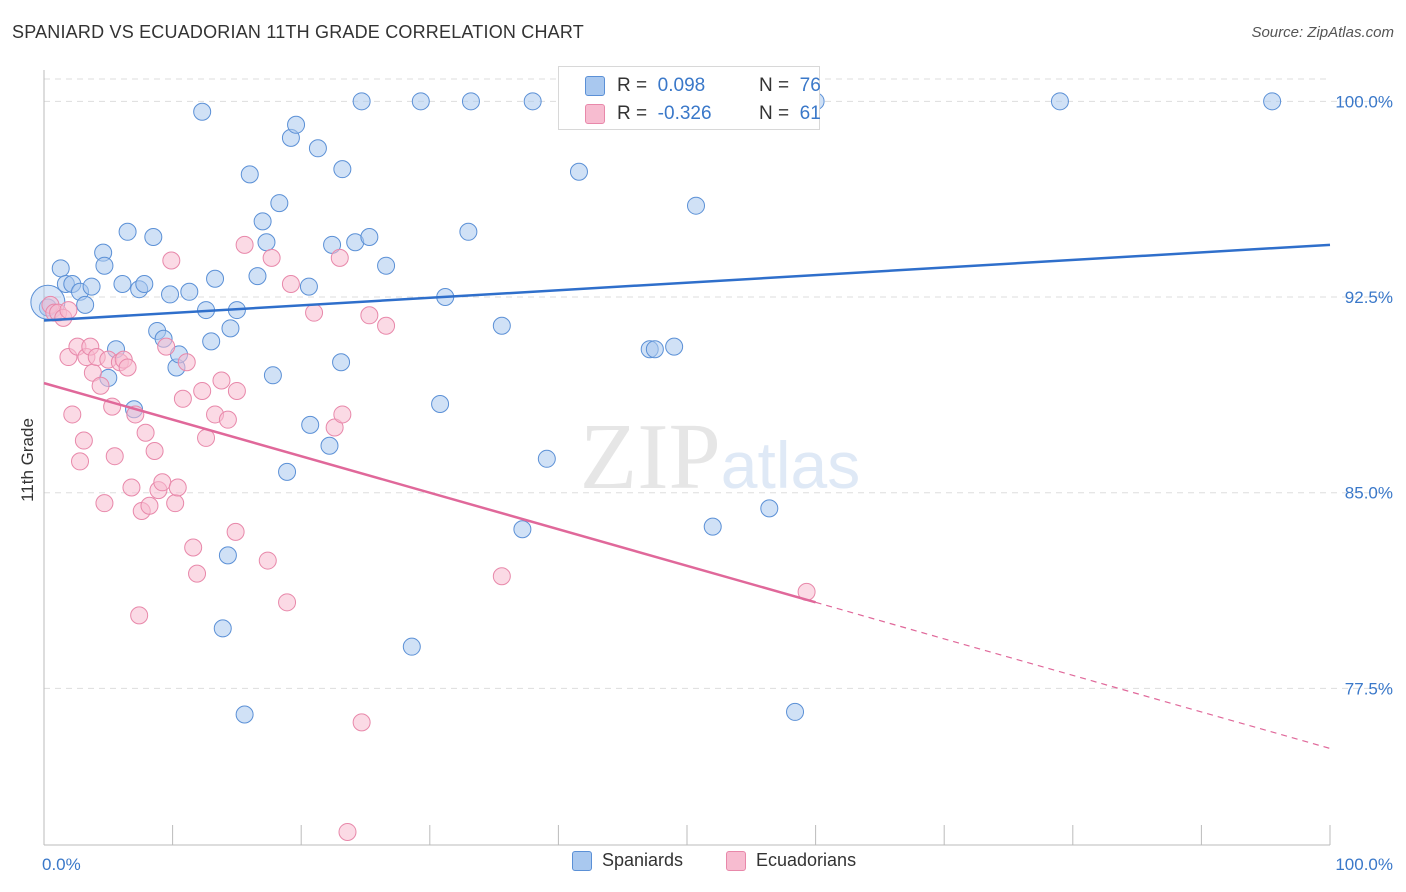  What do you see at coordinates (1369, 688) in the screenshot?
I see `y-tick-label: 77.5%` at bounding box center [1369, 688].